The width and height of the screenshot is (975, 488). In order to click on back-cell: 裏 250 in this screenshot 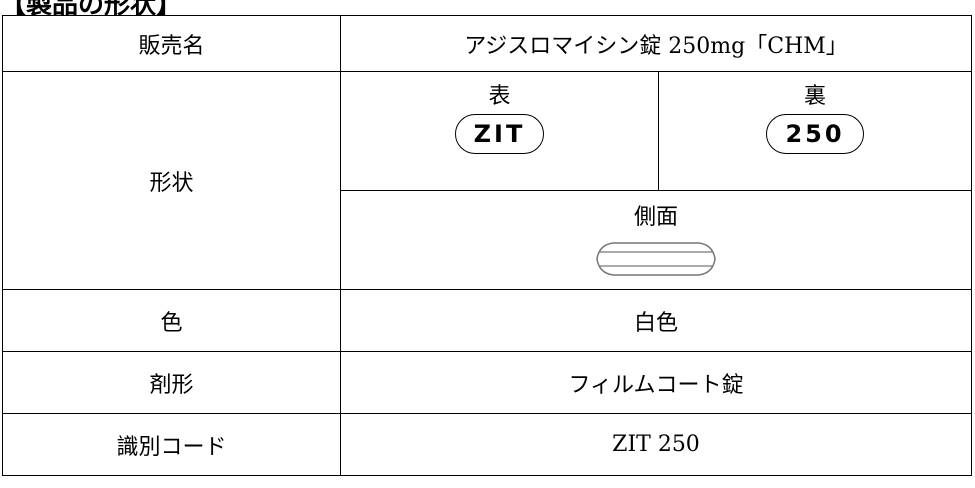, I will do `click(815, 131)`.